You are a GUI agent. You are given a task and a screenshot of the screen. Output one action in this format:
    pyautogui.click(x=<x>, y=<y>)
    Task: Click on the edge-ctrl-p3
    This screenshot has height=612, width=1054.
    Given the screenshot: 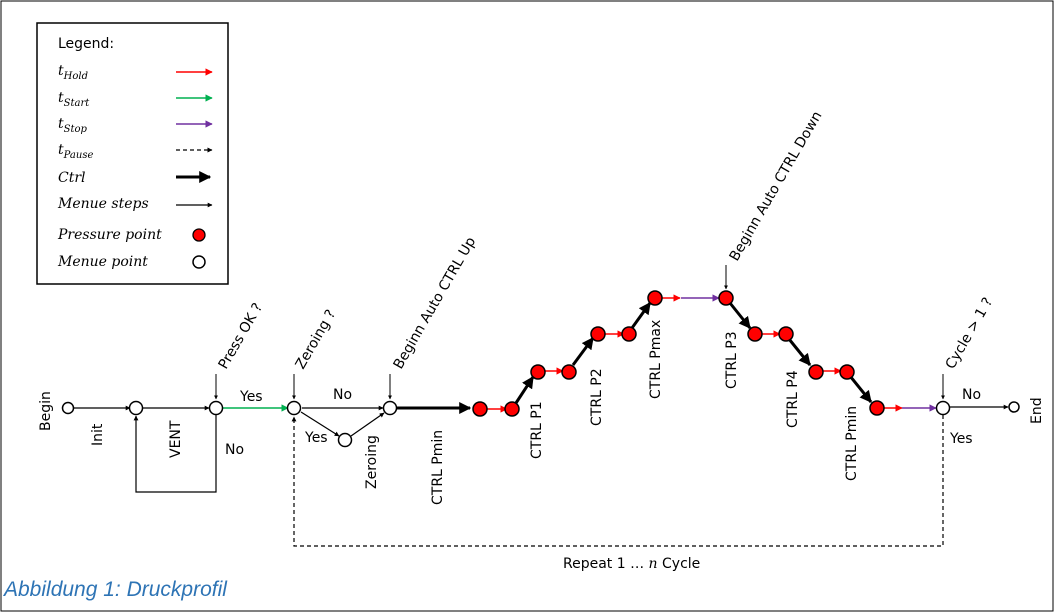 What is the action you would take?
    pyautogui.click(x=740, y=315)
    